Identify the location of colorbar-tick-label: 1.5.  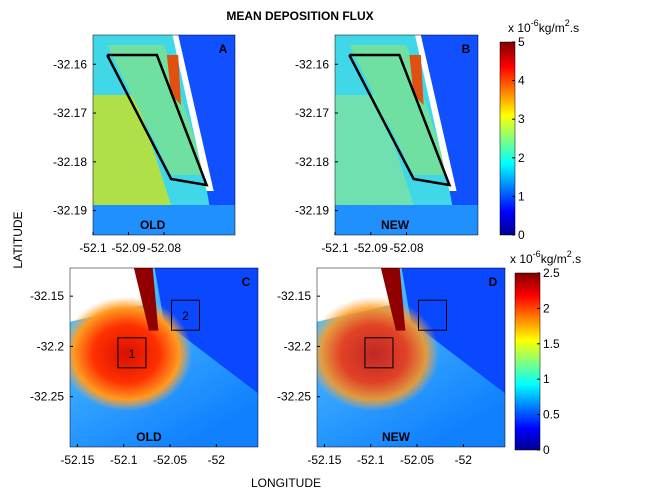
(551, 344).